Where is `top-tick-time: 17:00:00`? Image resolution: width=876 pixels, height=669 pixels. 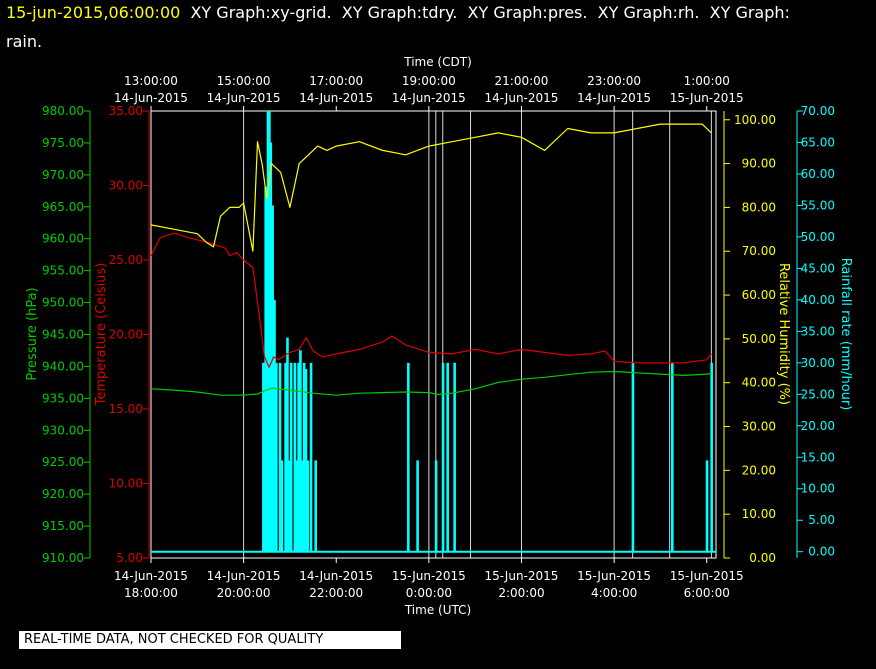
top-tick-time: 17:00:00 is located at coordinates (336, 81).